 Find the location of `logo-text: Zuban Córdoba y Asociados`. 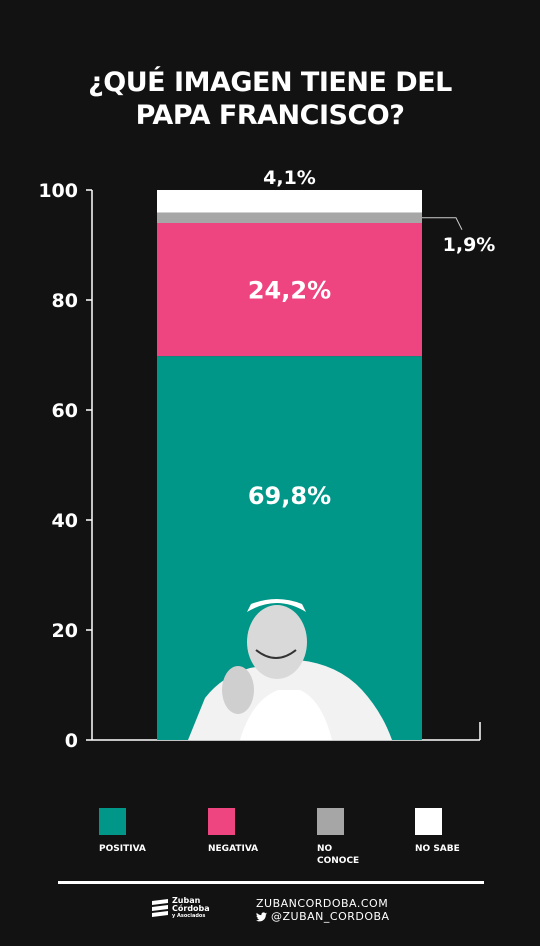

logo-text: Zuban Córdoba y Asociados is located at coordinates (191, 908).